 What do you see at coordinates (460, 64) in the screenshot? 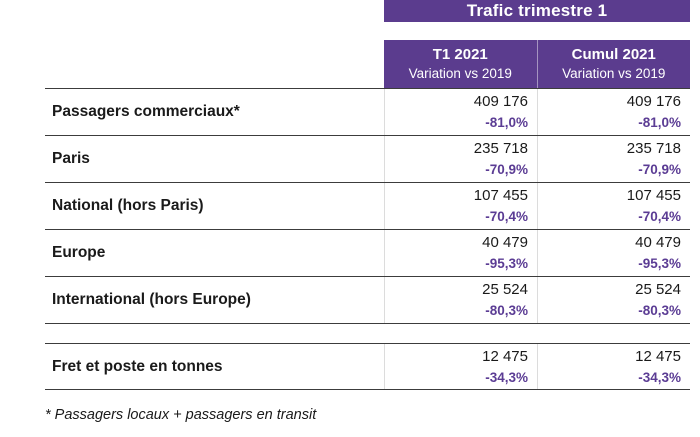
I see `column-header-t1-2021: T1 2021 Variation vs 2019` at bounding box center [460, 64].